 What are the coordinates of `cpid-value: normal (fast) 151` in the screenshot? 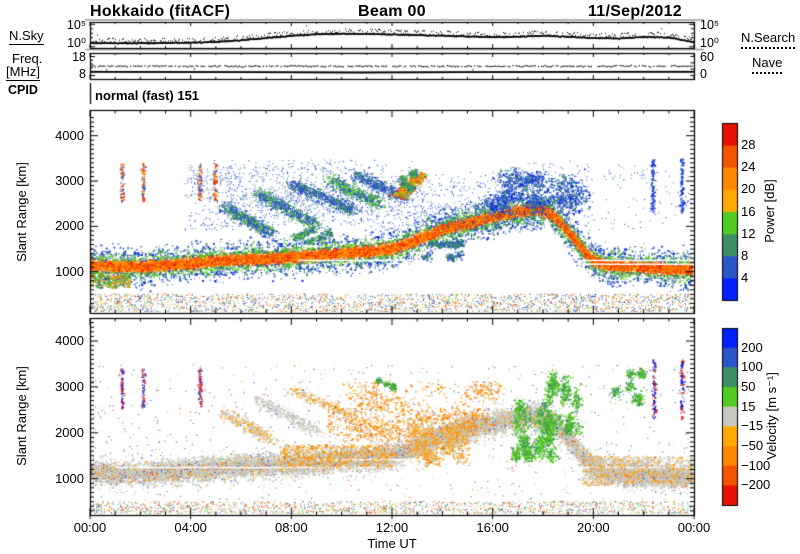 It's located at (147, 95).